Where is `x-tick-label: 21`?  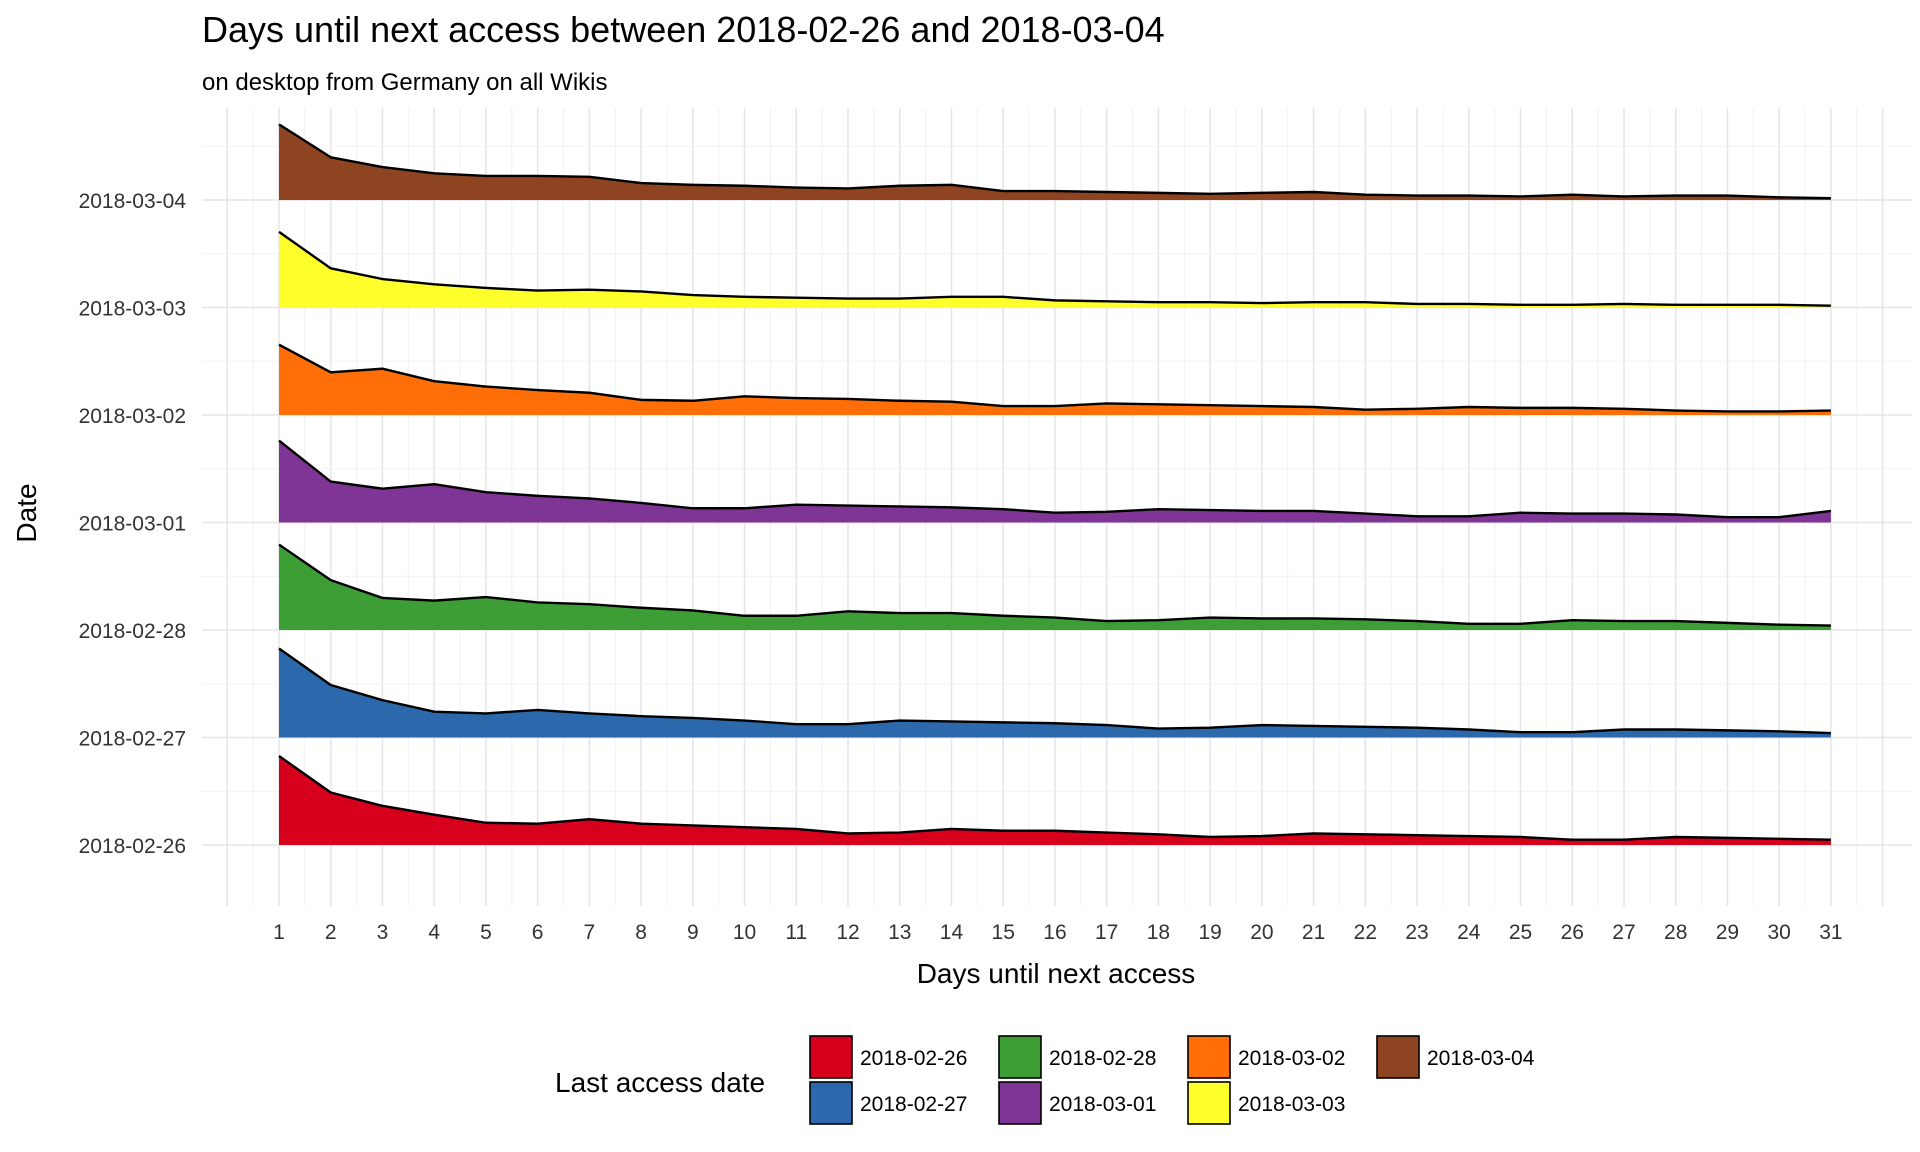
x-tick-label: 21 is located at coordinates (1313, 932).